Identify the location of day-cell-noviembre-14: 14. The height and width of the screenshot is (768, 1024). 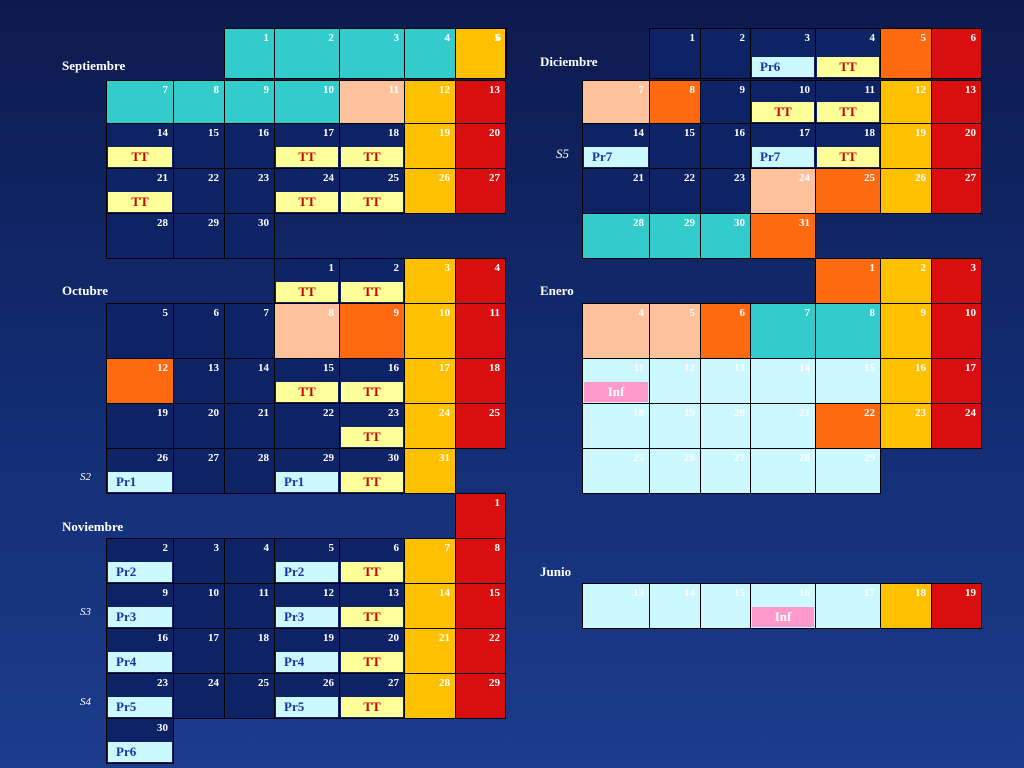
(430, 606).